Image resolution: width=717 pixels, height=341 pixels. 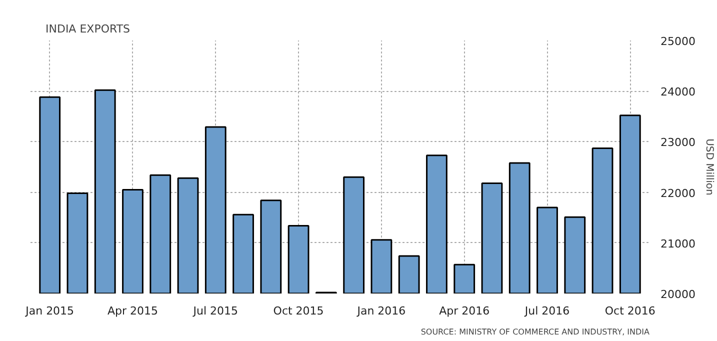 I want to click on x-tick-label: Oct 2015, so click(x=298, y=311).